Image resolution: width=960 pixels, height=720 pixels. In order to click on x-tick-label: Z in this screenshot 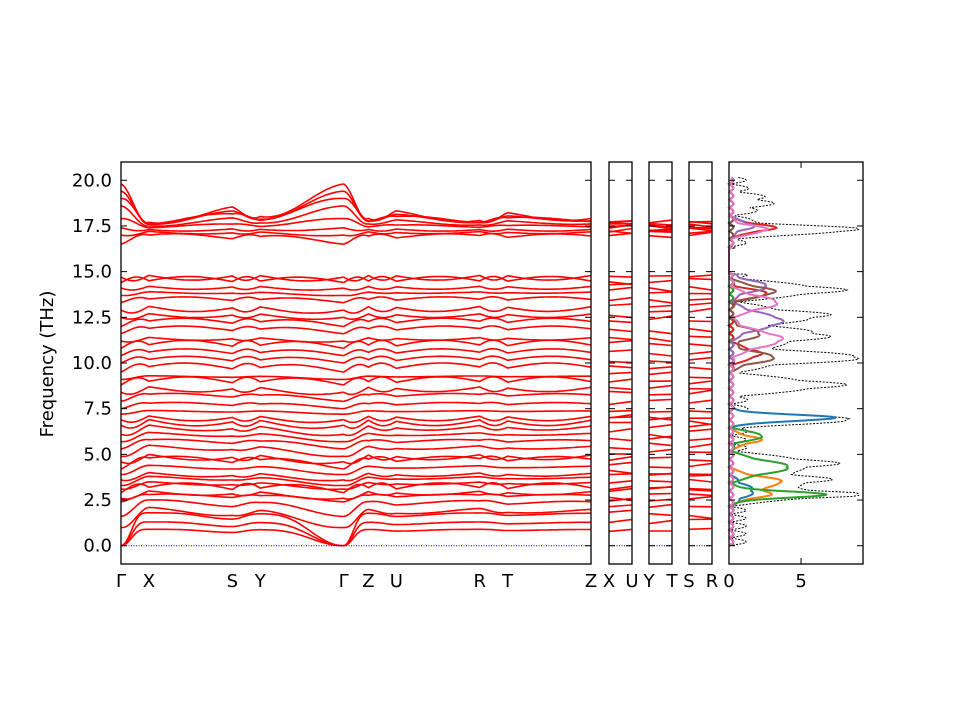, I will do `click(368, 581)`.